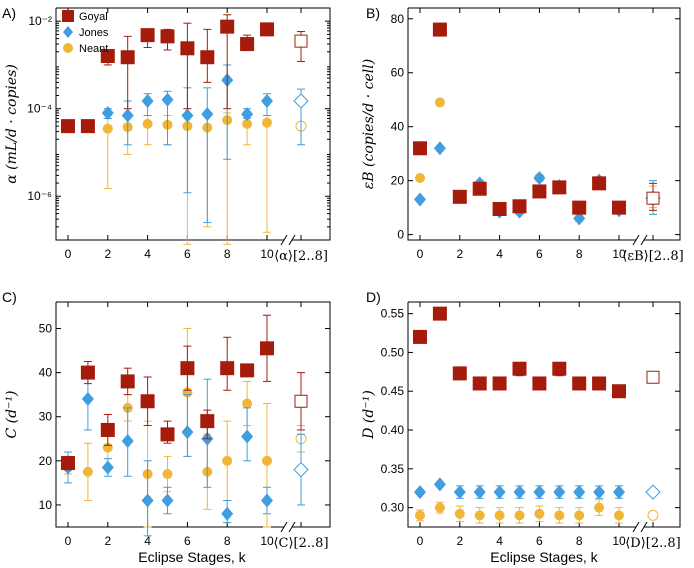 This screenshot has height=568, width=694. What do you see at coordinates (39, 196) in the screenshot?
I see `y-tick-label: 10⁻⁶` at bounding box center [39, 196].